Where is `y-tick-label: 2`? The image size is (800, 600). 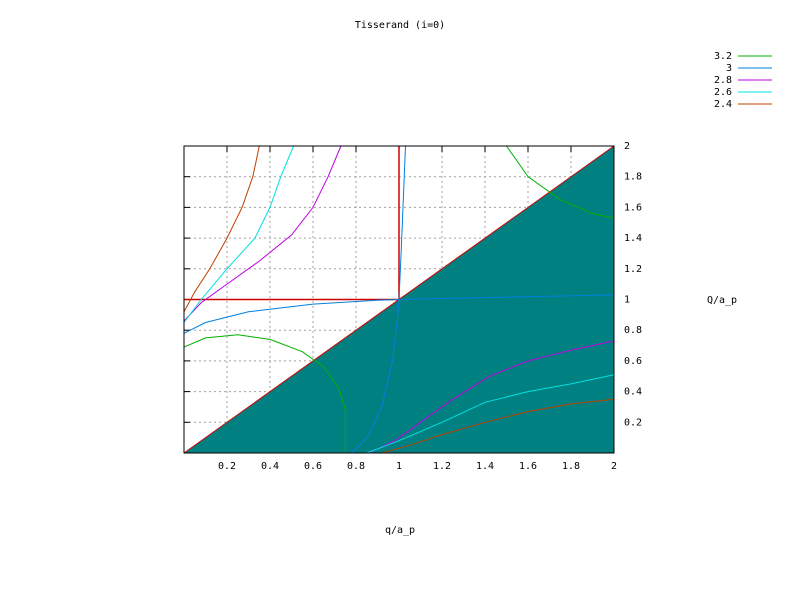 y-tick-label: 2 is located at coordinates (627, 146).